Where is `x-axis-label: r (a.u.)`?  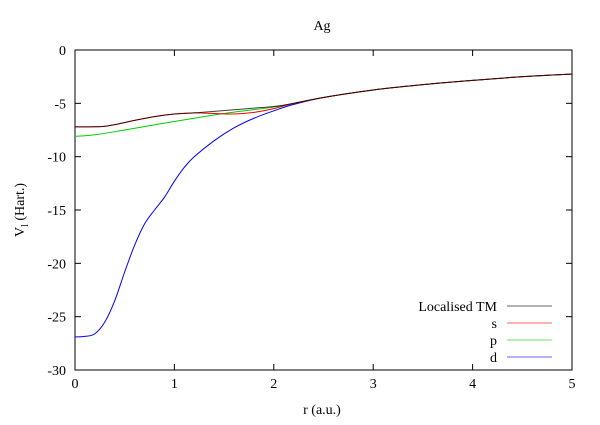
x-axis-label: r (a.u.) is located at coordinates (322, 410).